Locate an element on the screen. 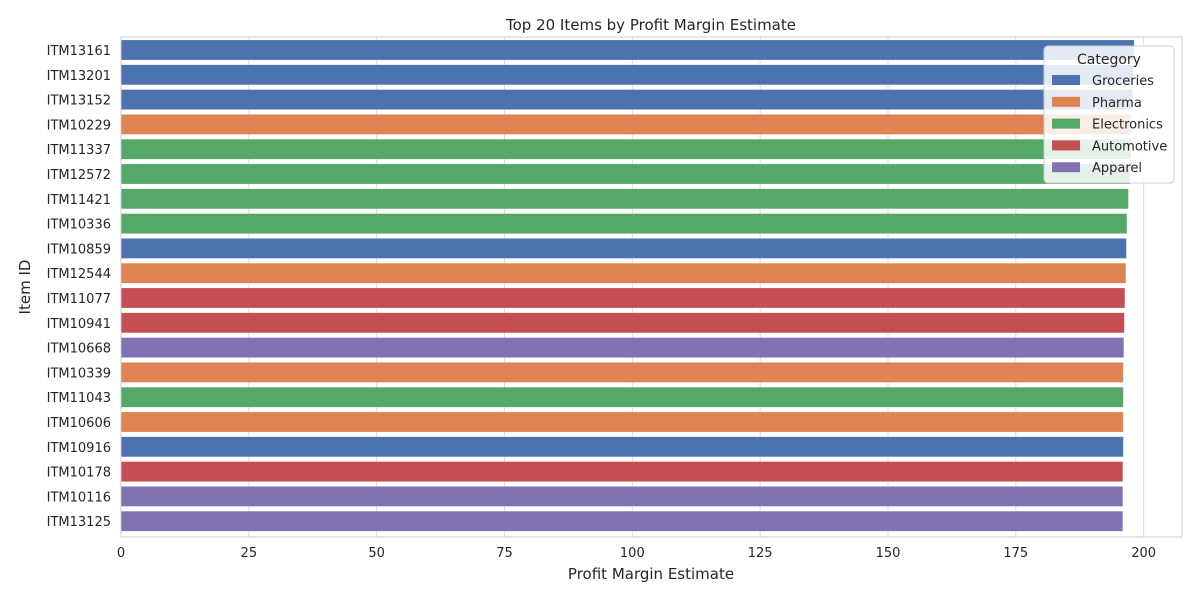 This screenshot has height=600, width=1200. y-tick-label: ITM13152 is located at coordinates (79, 101).